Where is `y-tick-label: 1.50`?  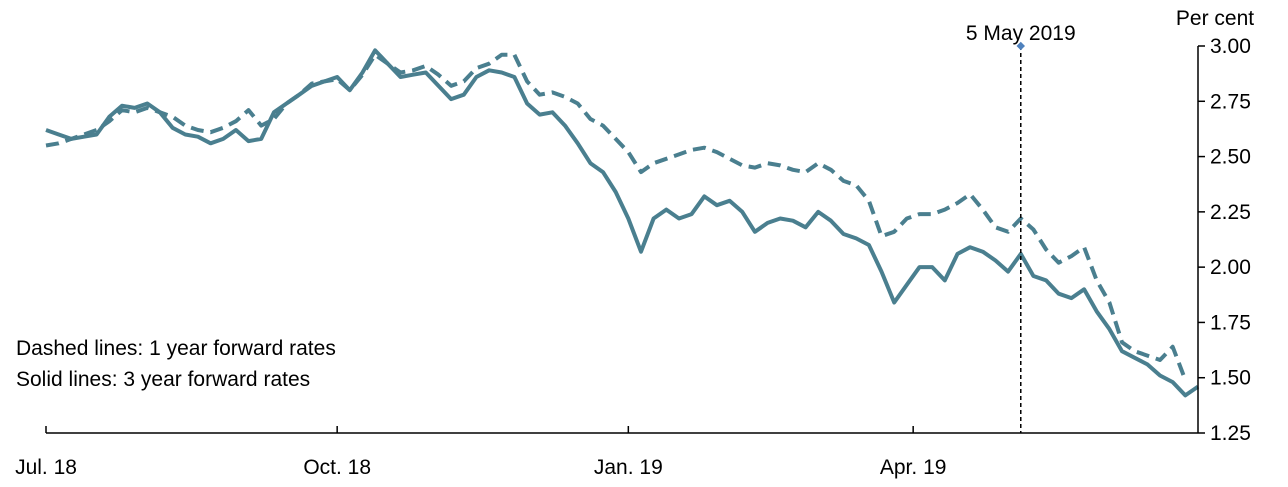 y-tick-label: 1.50 is located at coordinates (1230, 378).